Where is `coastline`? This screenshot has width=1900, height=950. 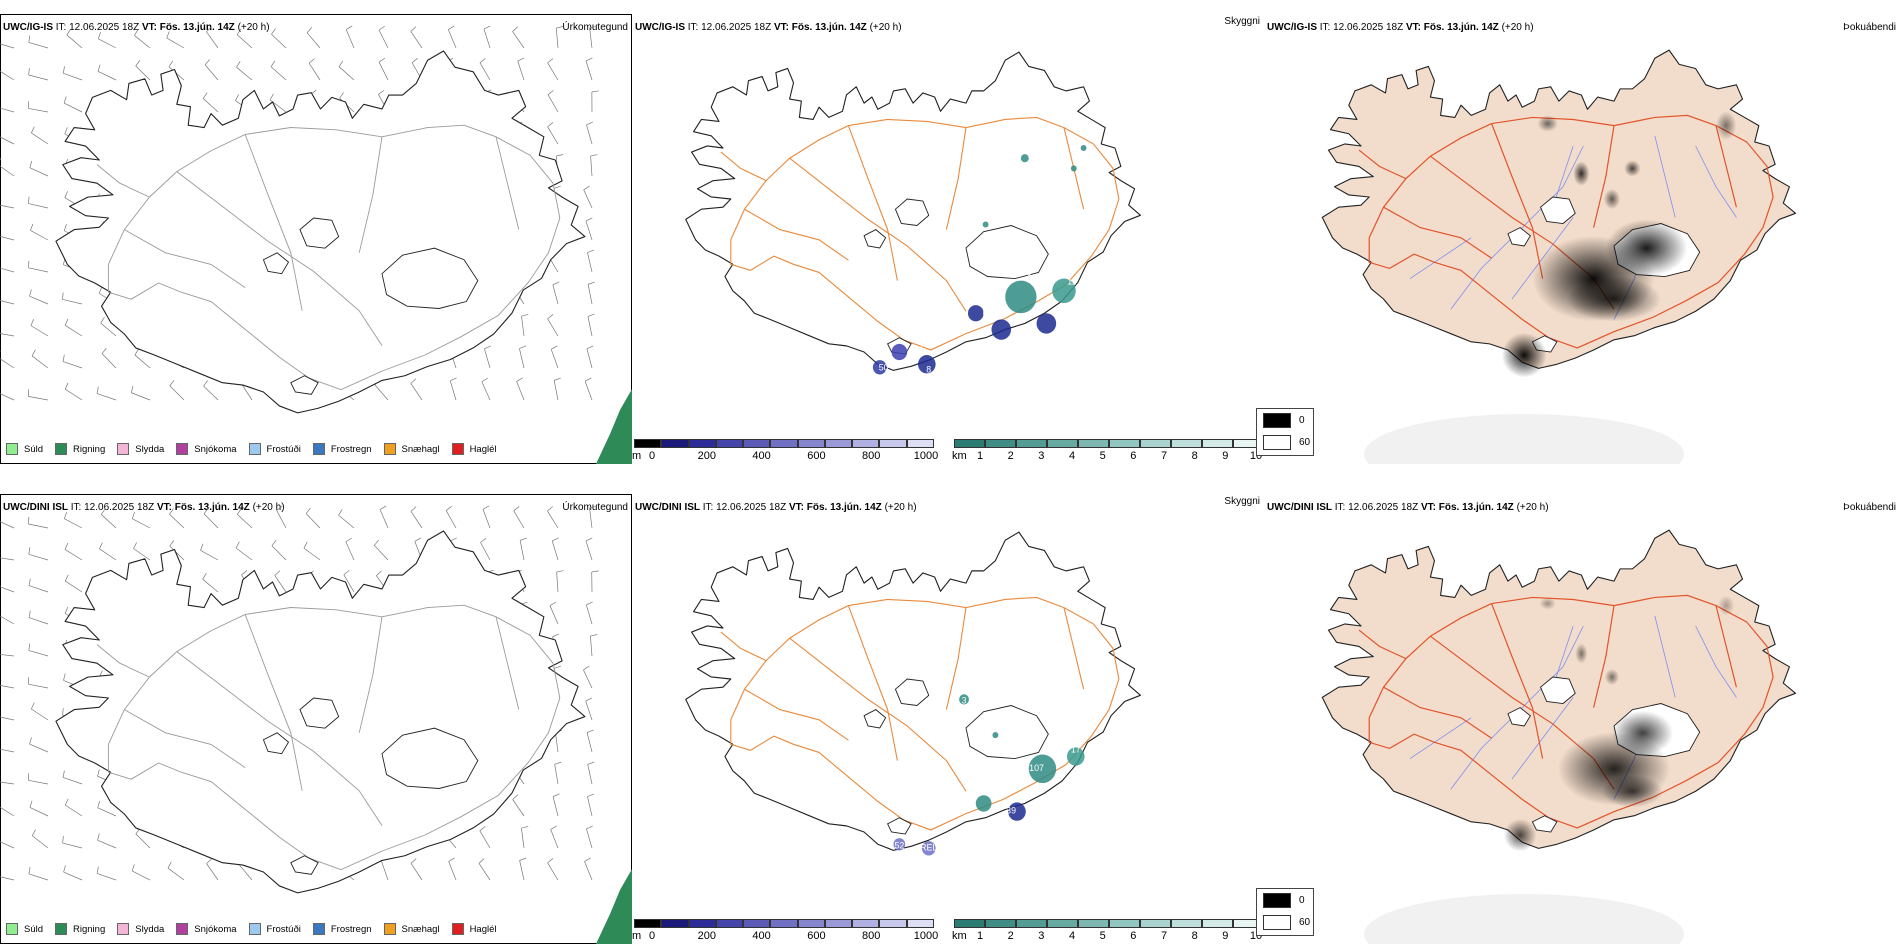 coastline is located at coordinates (913, 211).